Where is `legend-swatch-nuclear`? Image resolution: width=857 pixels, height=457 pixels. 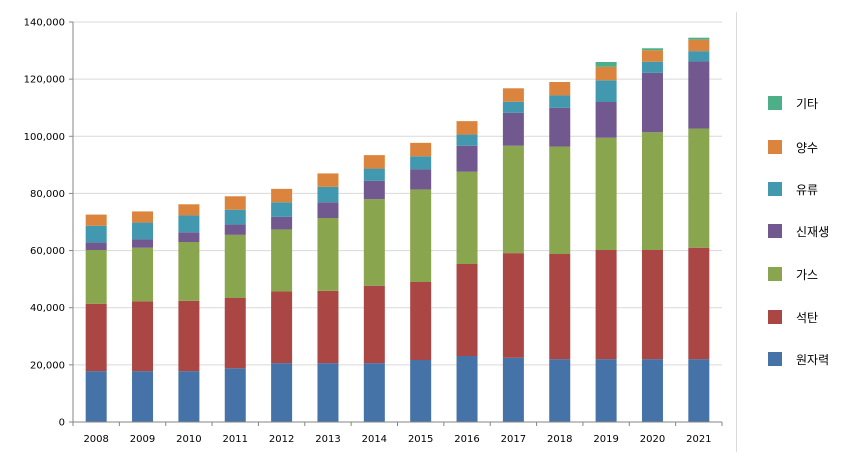 legend-swatch-nuclear is located at coordinates (775, 359).